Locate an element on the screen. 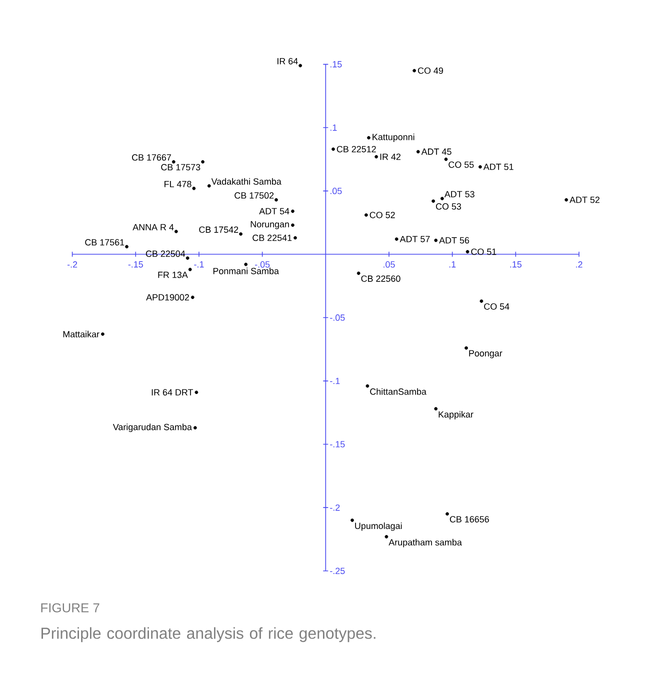  x-tick-label: -.1 is located at coordinates (199, 264).